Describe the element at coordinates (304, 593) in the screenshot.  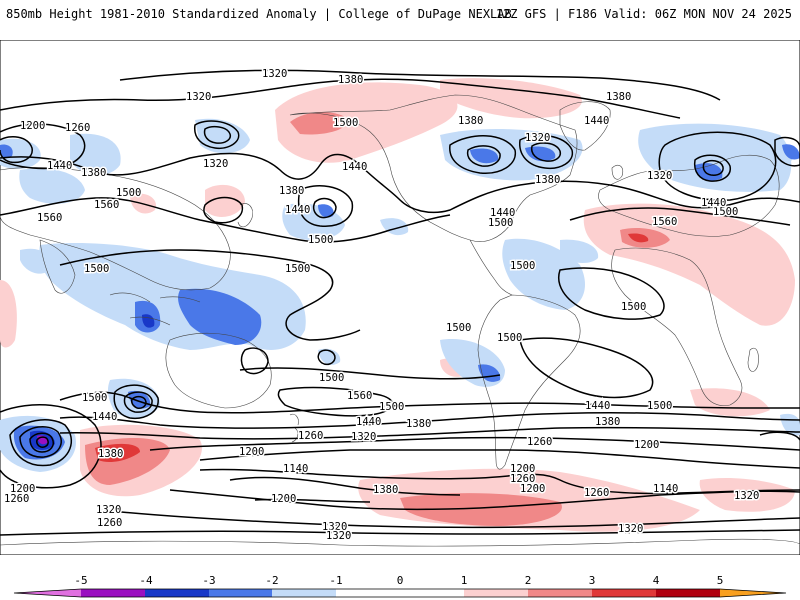
I see `colorbar-swatch-neg1` at that location.